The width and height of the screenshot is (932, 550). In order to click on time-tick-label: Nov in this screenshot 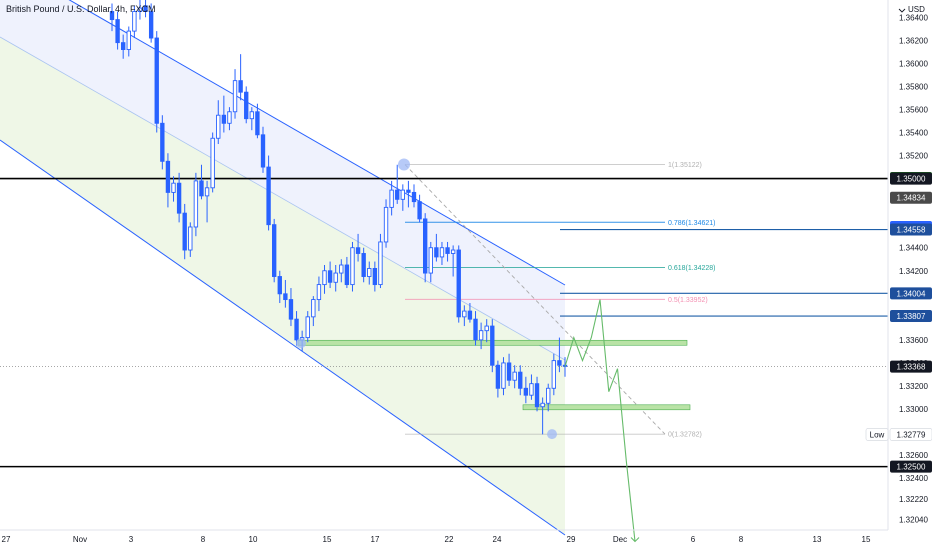, I will do `click(80, 539)`.